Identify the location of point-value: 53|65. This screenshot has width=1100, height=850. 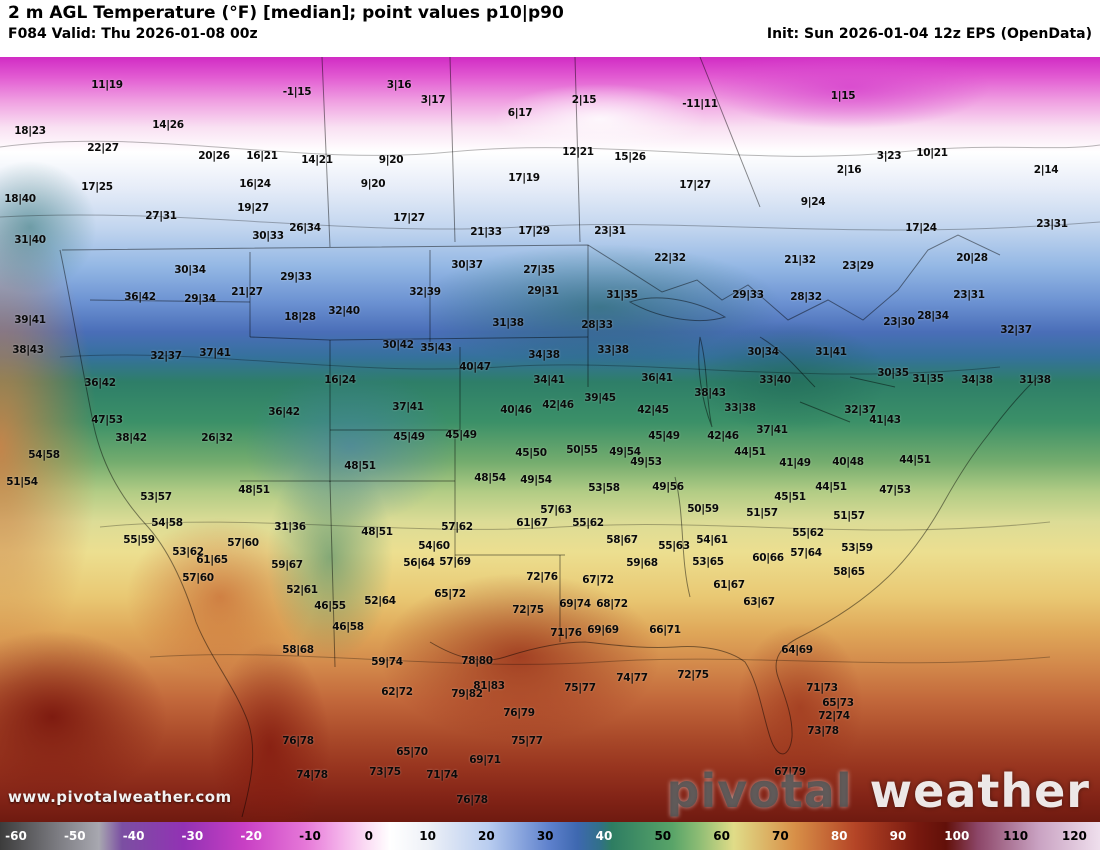
(708, 562).